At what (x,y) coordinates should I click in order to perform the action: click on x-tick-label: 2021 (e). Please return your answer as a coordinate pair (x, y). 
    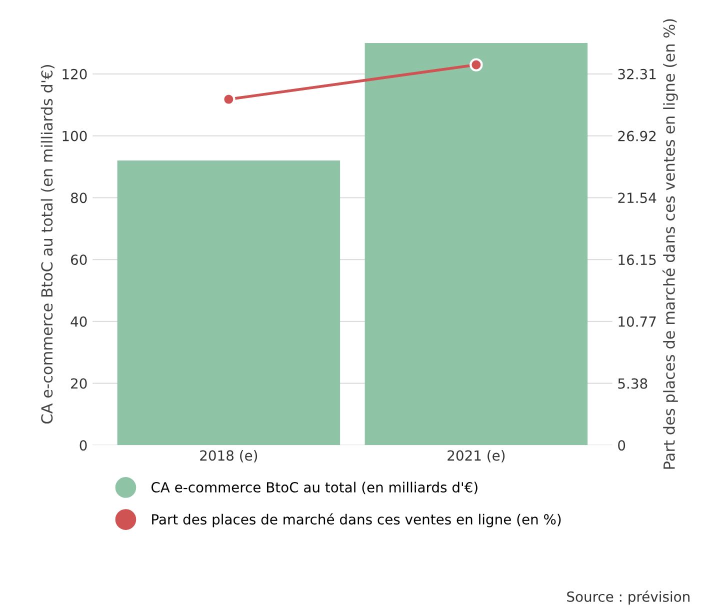
    Looking at the image, I should click on (476, 456).